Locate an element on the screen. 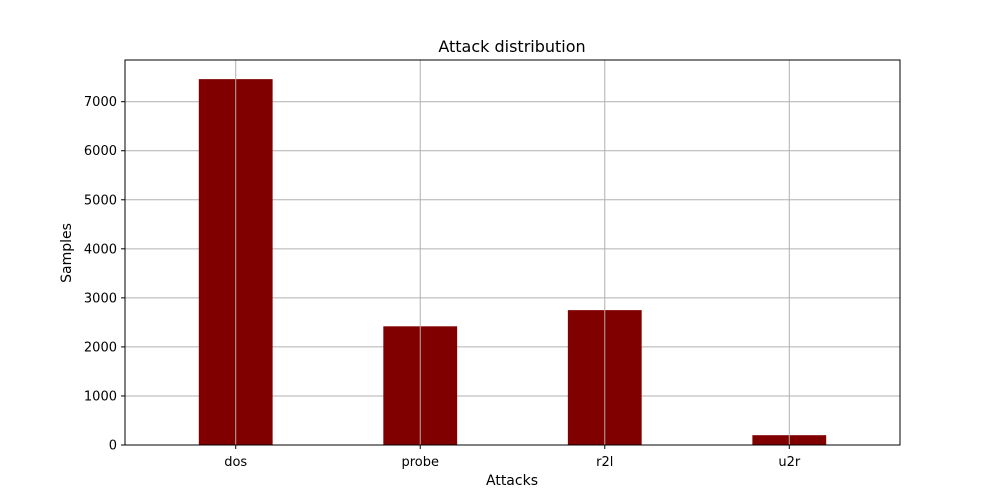  y-tick-label: 5000 is located at coordinates (100, 200).